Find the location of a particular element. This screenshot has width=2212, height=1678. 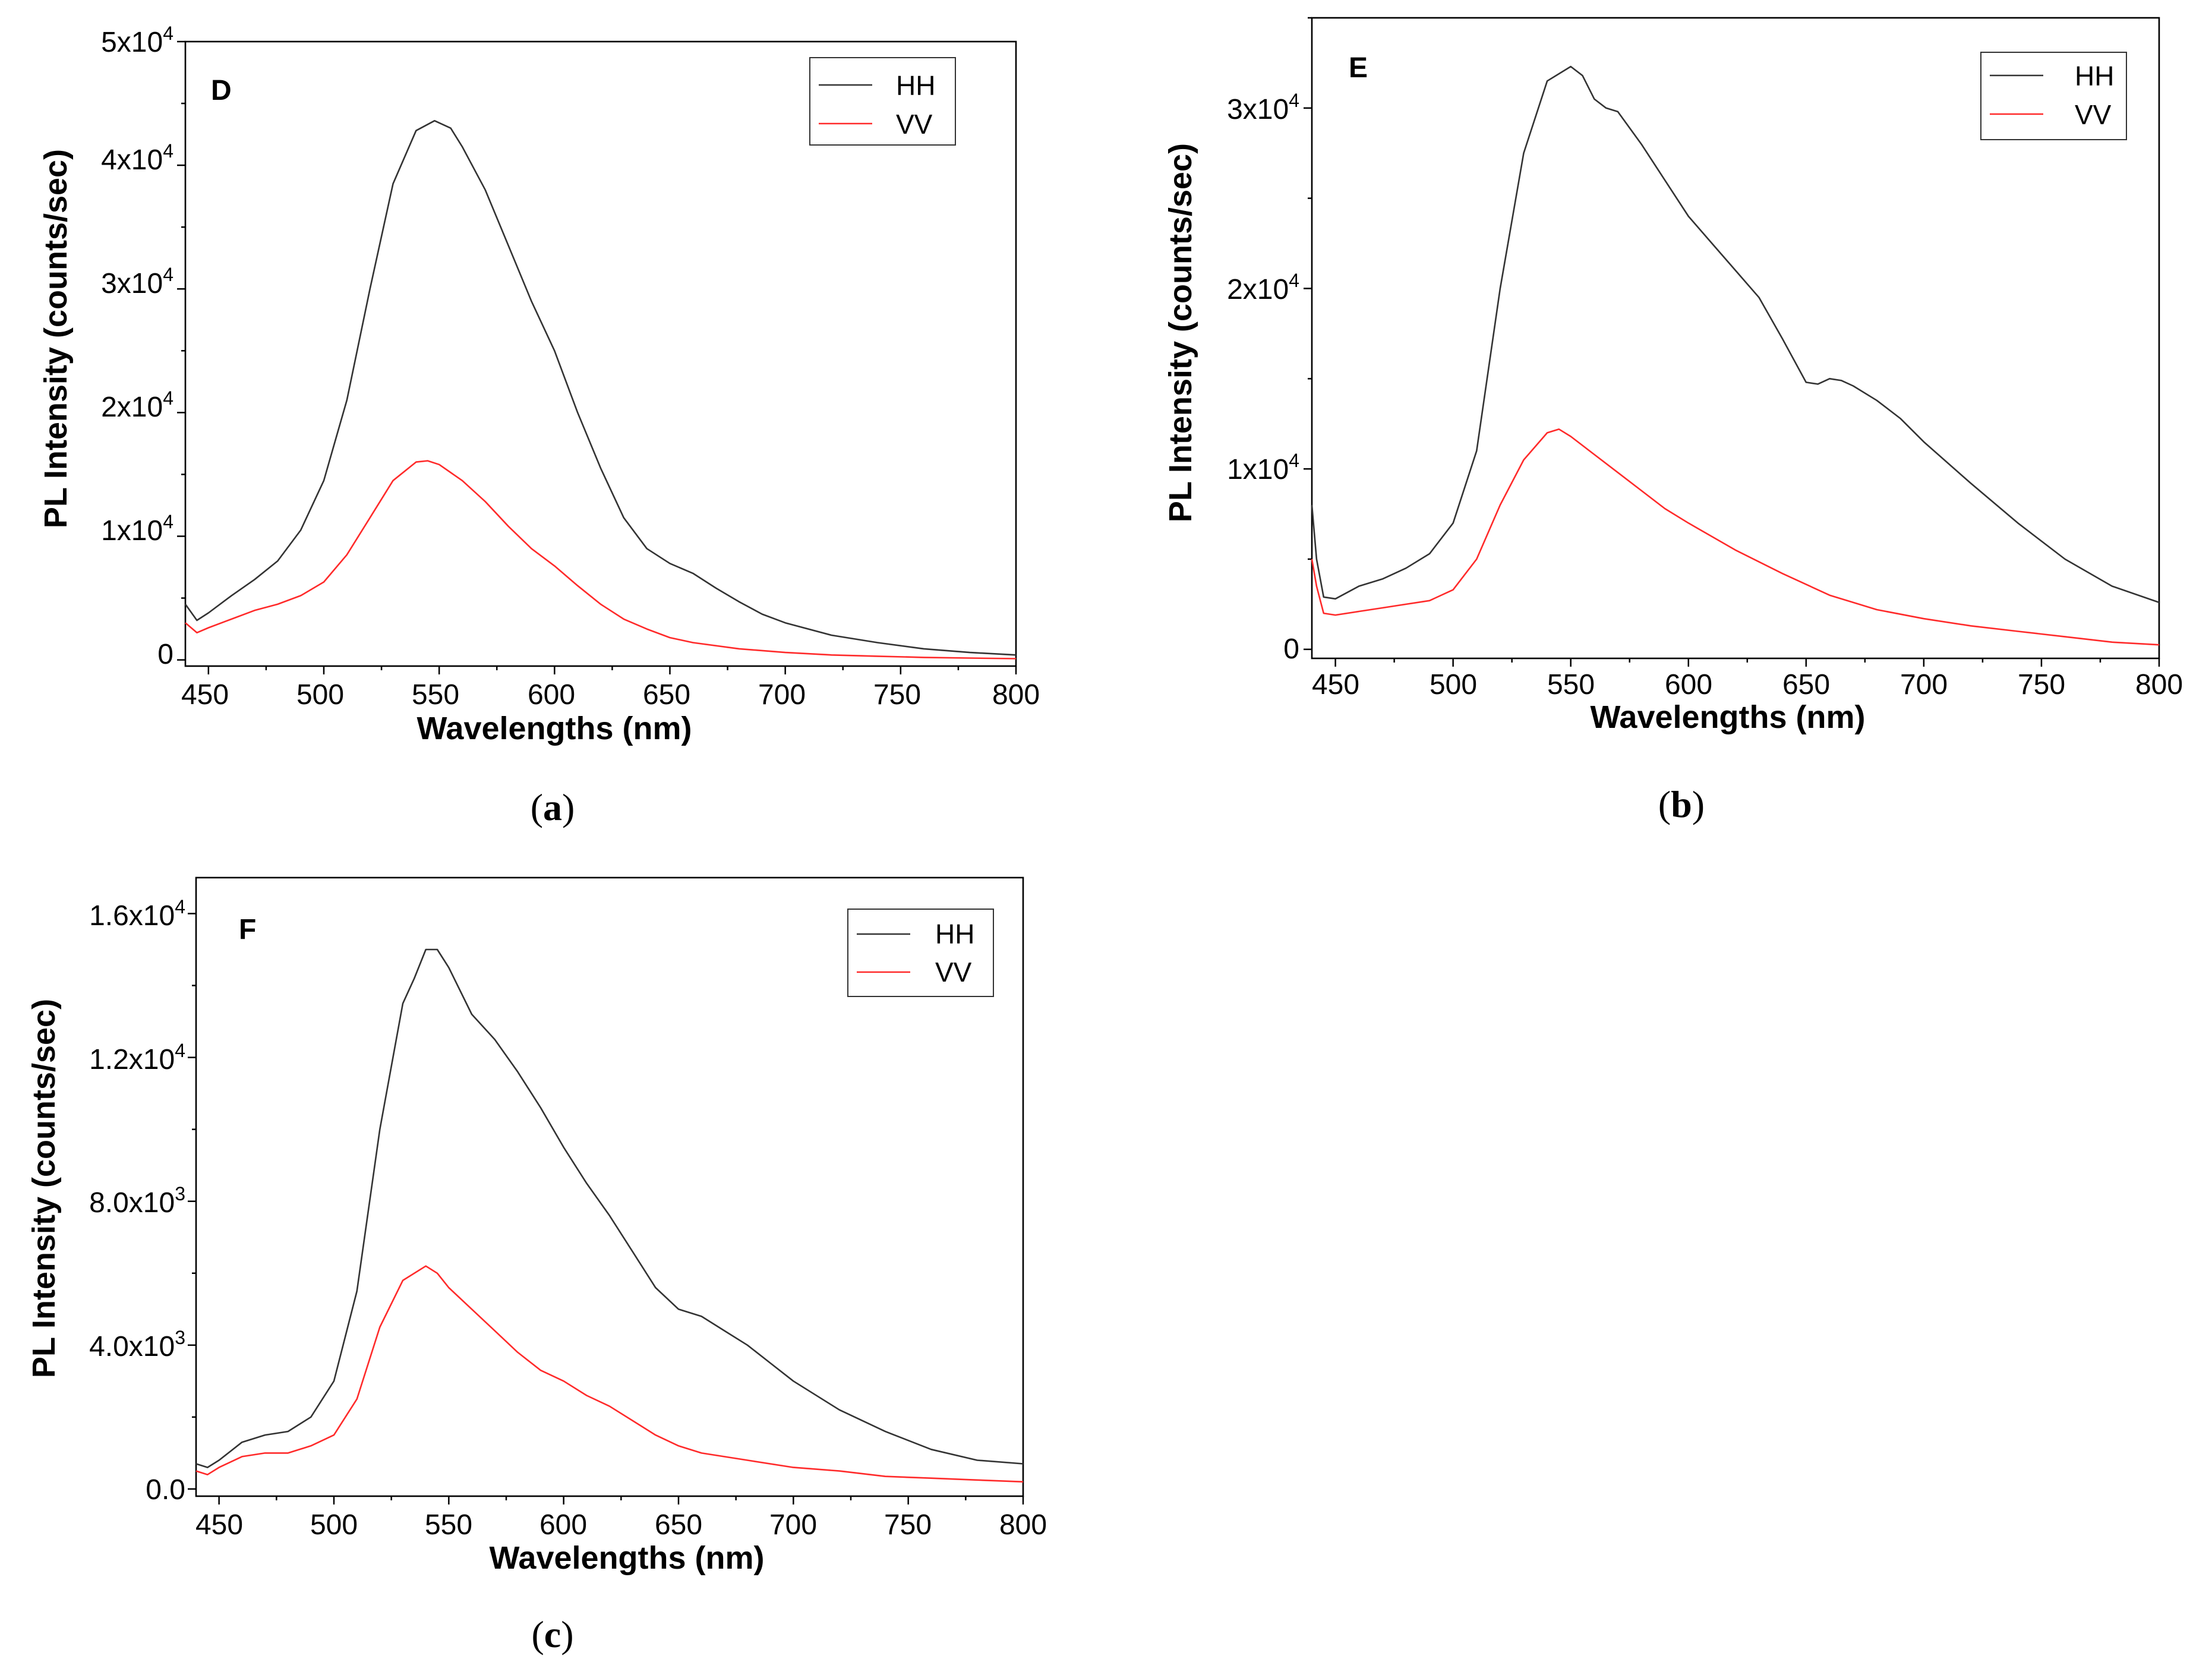

y-tick-label: 4x10⁴ is located at coordinates (137, 158).